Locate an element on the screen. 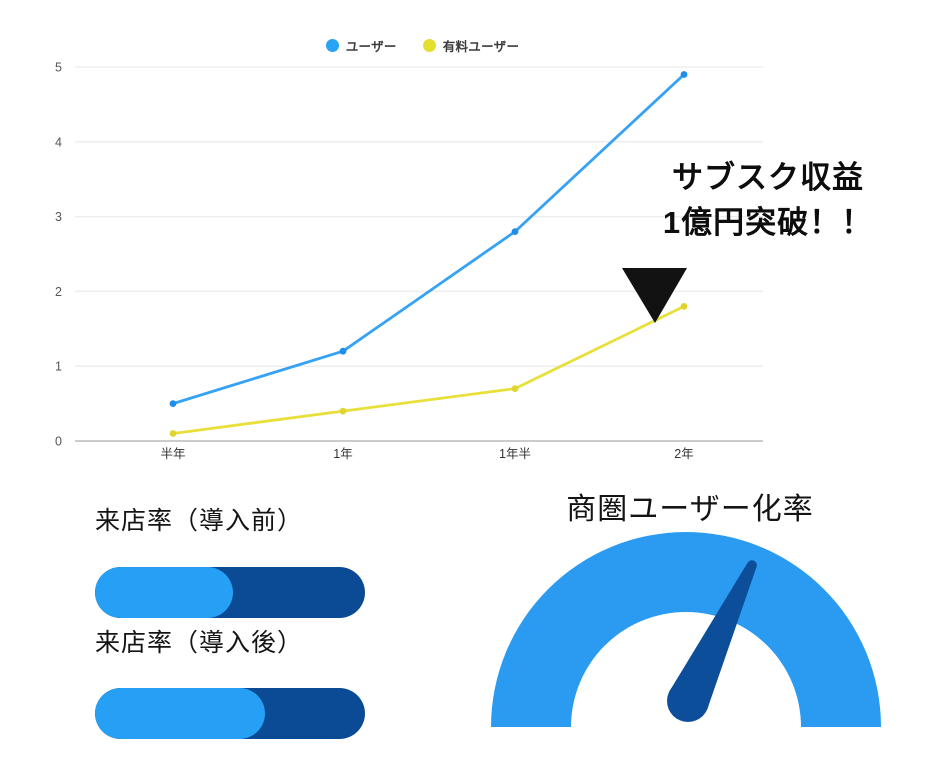 The image size is (950, 776). legend-item-users: ユーザー is located at coordinates (361, 45).